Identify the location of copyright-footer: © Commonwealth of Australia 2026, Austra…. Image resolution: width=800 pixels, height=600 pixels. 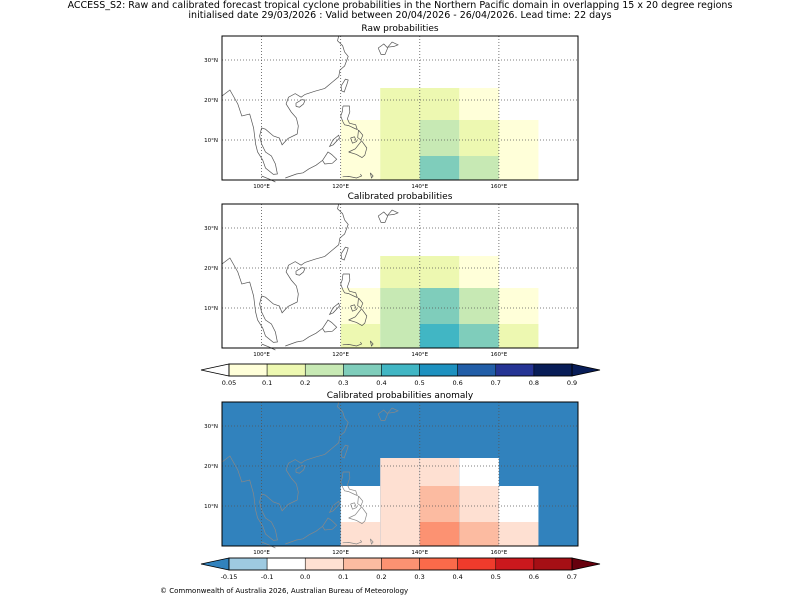
(284, 591).